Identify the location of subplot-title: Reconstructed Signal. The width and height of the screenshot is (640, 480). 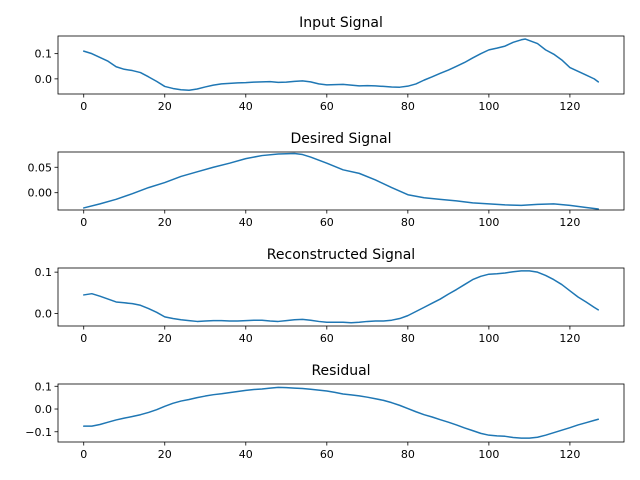
(341, 255).